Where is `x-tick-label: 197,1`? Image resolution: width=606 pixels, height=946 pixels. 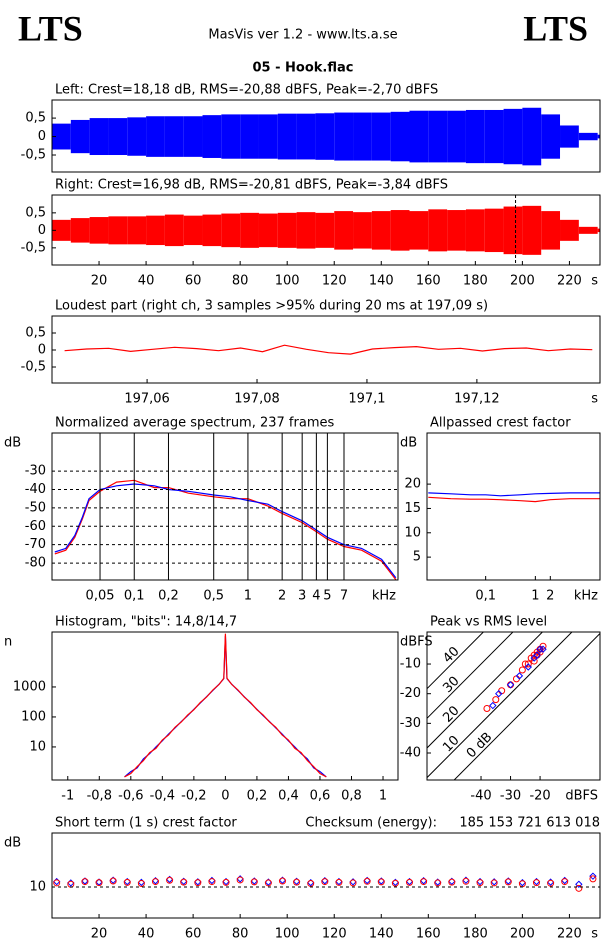 x-tick-label: 197,1 is located at coordinates (366, 399).